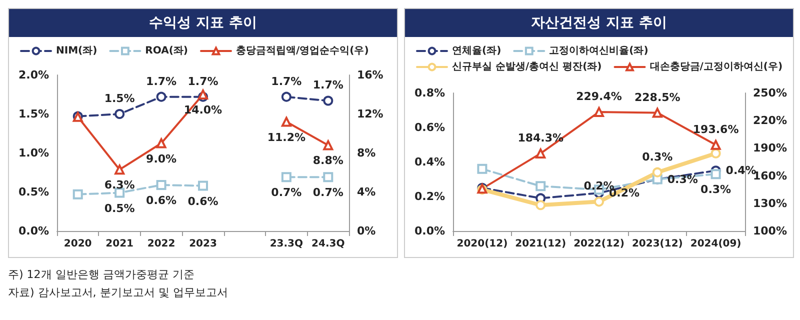 The width and height of the screenshot is (800, 320). What do you see at coordinates (302, 51) in the screenshot?
I see `legend-label: 충당금적립액/영업순수익(우)` at bounding box center [302, 51].